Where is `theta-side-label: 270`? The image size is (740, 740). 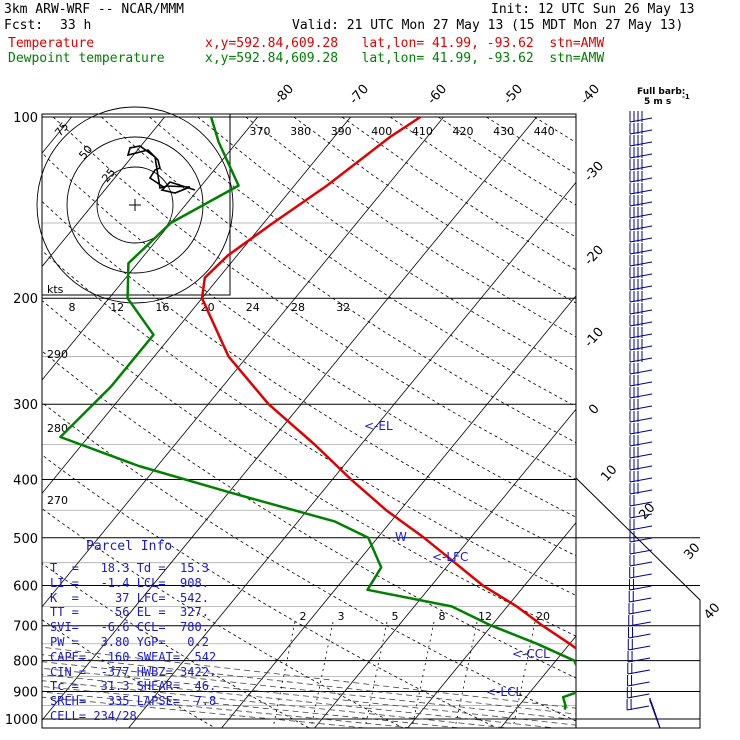
theta-side-label: 270 is located at coordinates (57, 500).